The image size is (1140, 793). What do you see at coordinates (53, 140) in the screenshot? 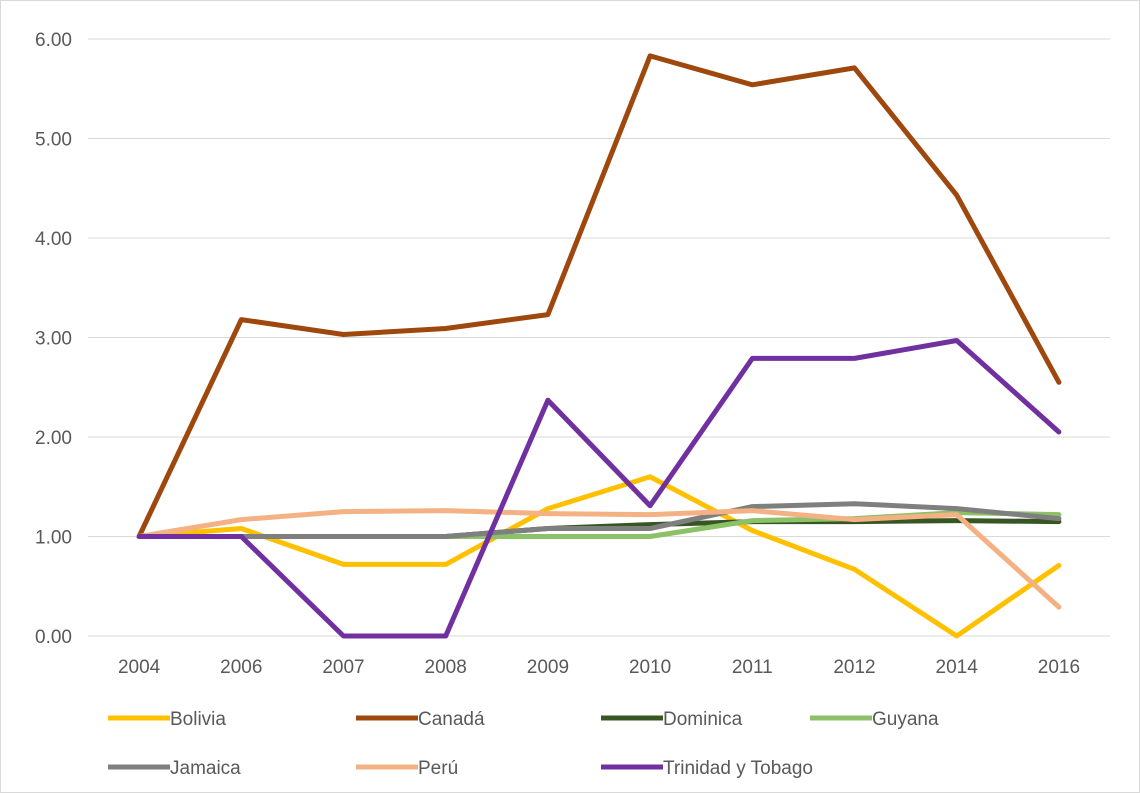
I see `y-tick-label: 5.00` at bounding box center [53, 140].